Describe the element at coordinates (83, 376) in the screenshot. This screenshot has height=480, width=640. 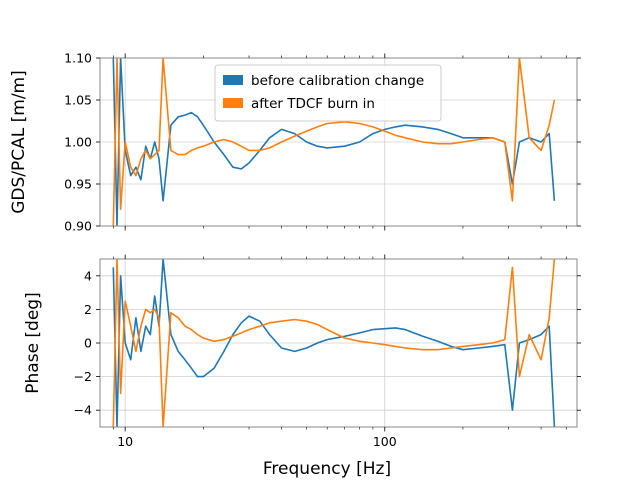
I see `y-tick-label: −2` at that location.